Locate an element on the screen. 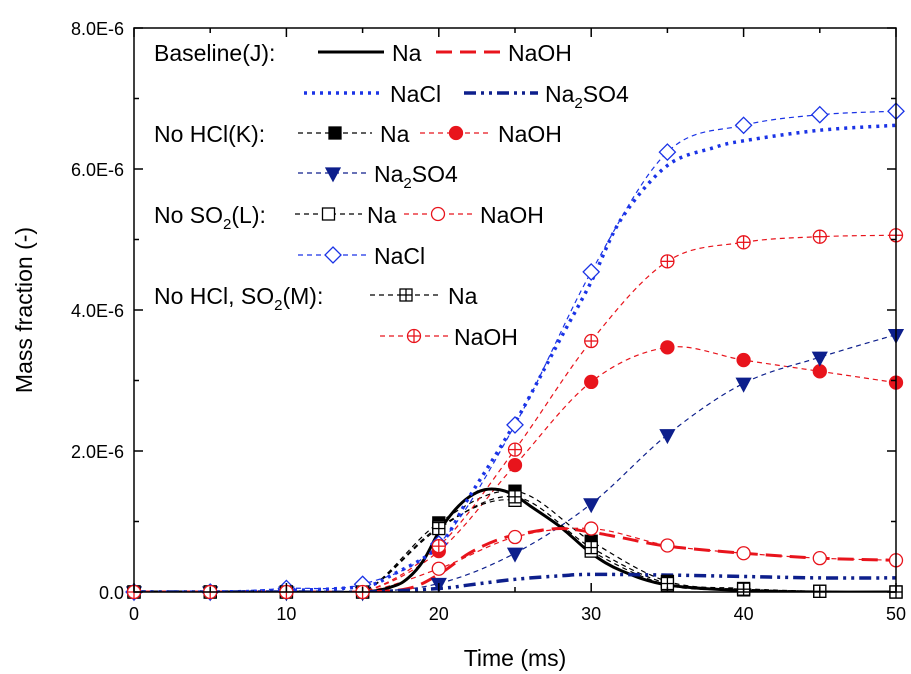  legend-group-nohcl-so2: No HCl, SO2(M): is located at coordinates (238, 298).